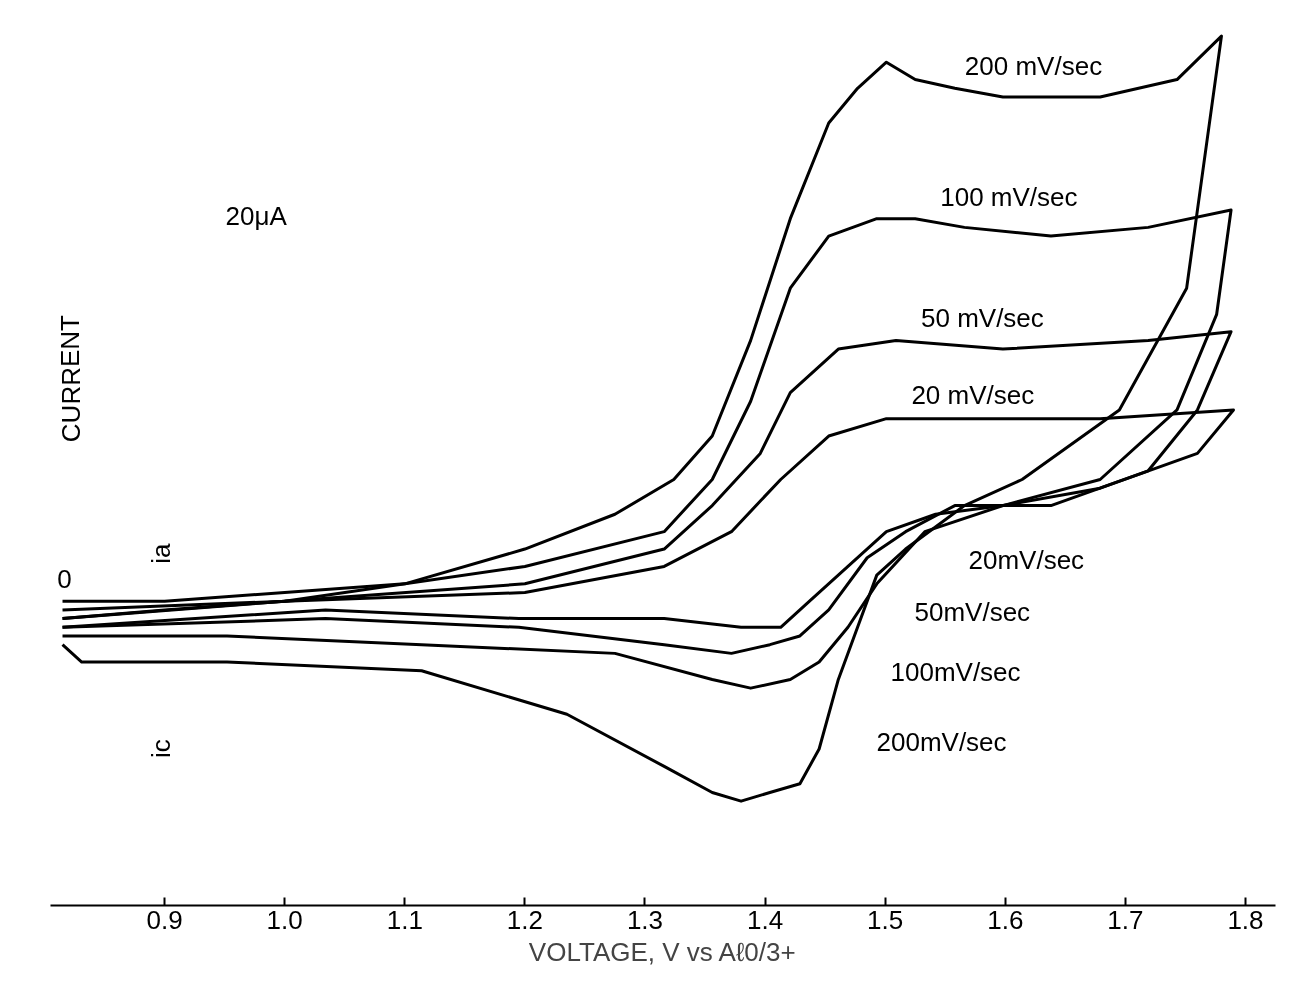 This screenshot has width=1296, height=1005. What do you see at coordinates (404, 919) in the screenshot?
I see `x-tick-label: 1.1` at bounding box center [404, 919].